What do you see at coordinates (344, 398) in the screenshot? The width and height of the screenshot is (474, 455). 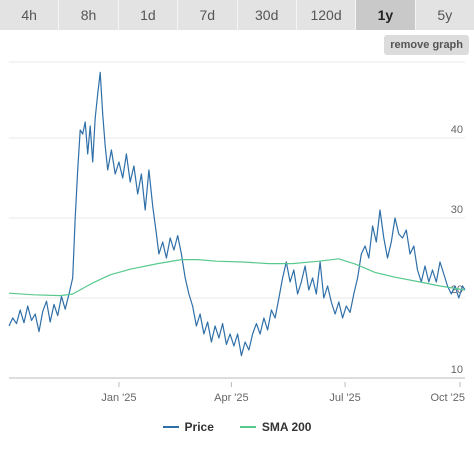 I see `x-tick-label-2: Jul '25` at bounding box center [344, 398].